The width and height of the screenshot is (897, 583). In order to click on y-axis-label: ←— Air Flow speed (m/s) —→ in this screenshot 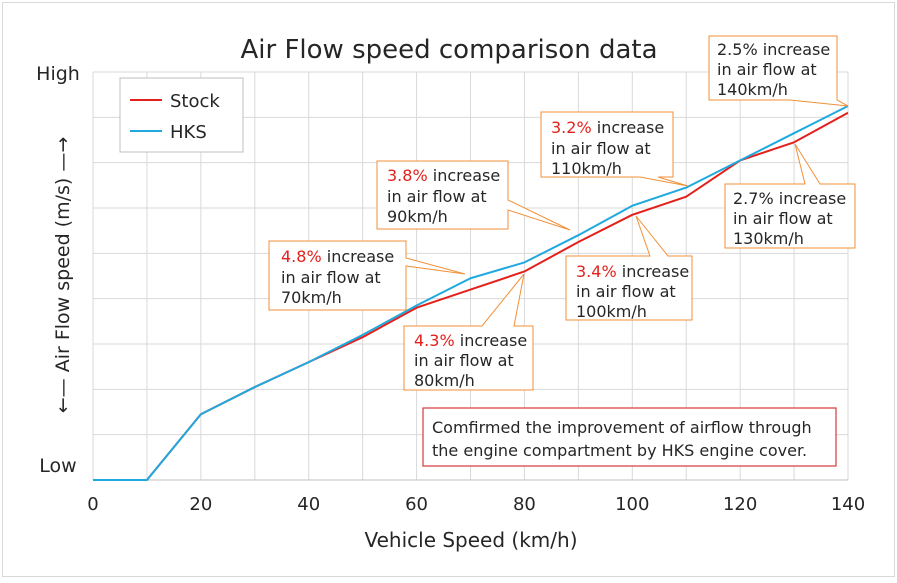, I will do `click(63, 275)`.